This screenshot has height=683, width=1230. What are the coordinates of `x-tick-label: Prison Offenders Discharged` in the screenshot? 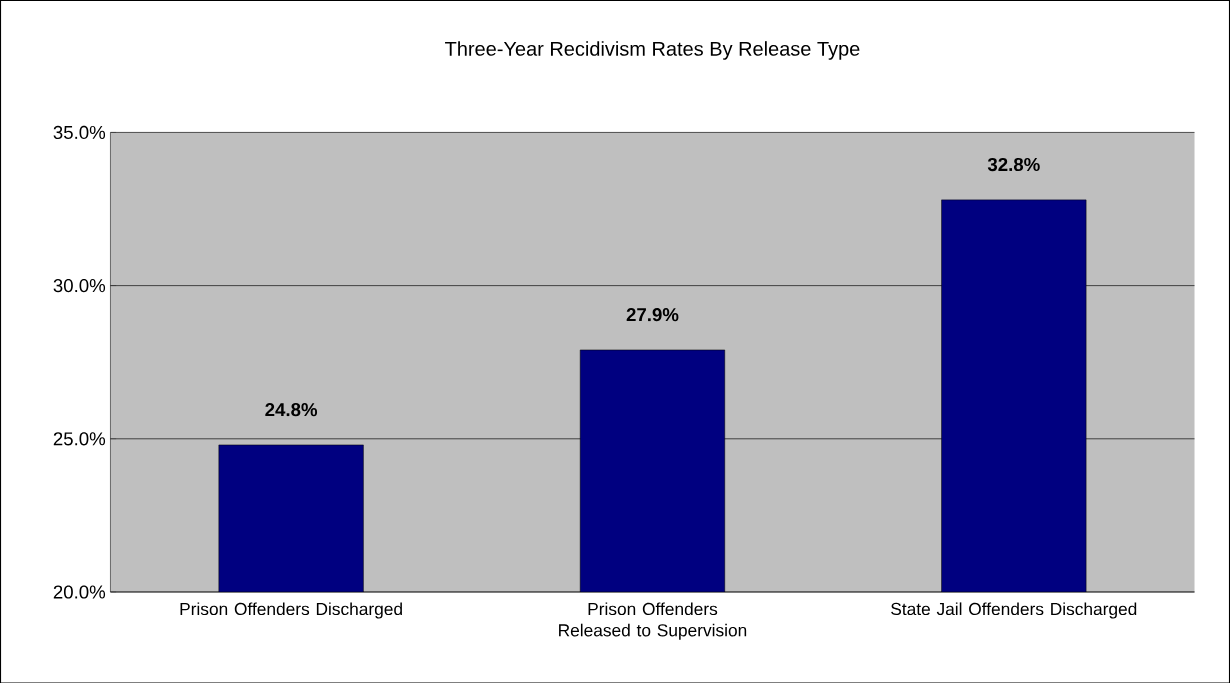 It's located at (291, 610).